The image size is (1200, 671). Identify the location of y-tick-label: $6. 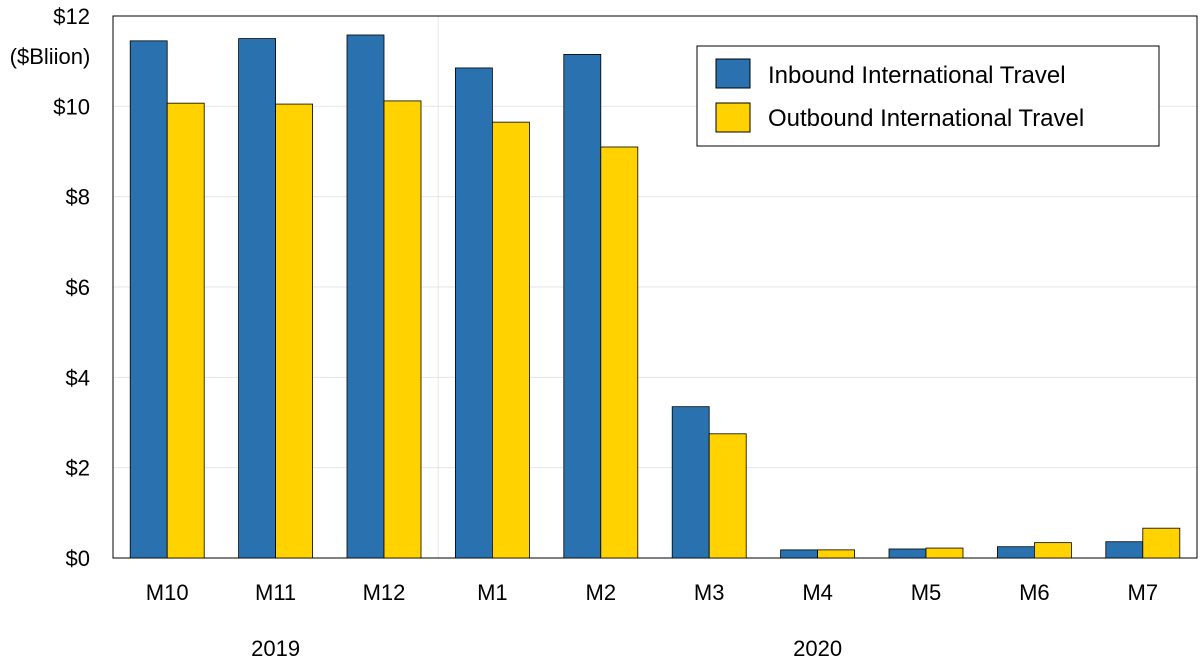
(78, 287).